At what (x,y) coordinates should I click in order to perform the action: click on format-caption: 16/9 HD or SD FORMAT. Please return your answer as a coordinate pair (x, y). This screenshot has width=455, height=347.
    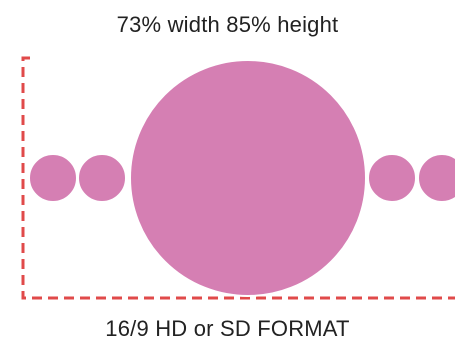
    Looking at the image, I should click on (227, 328).